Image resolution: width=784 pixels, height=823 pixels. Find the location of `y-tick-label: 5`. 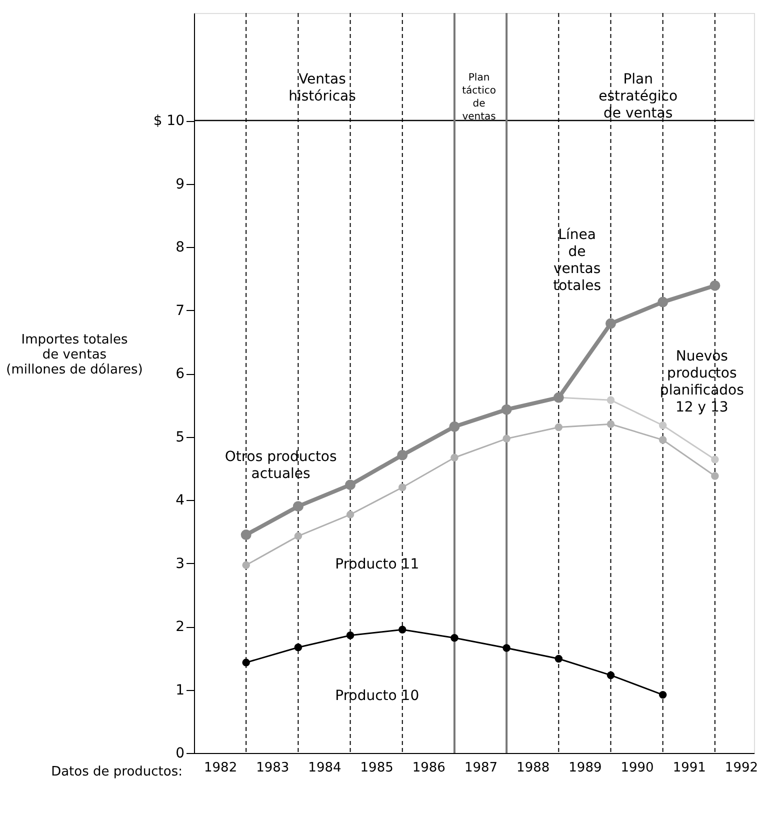

y-tick-label: 5 is located at coordinates (180, 437).